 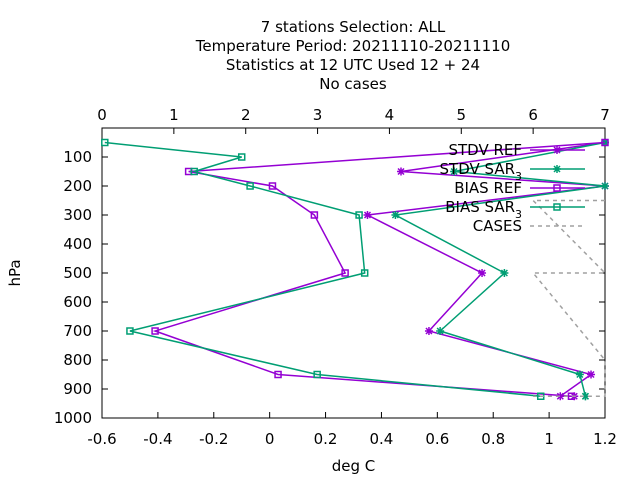 What do you see at coordinates (605, 439) in the screenshot?
I see `x-tick-label: 1.2` at bounding box center [605, 439].